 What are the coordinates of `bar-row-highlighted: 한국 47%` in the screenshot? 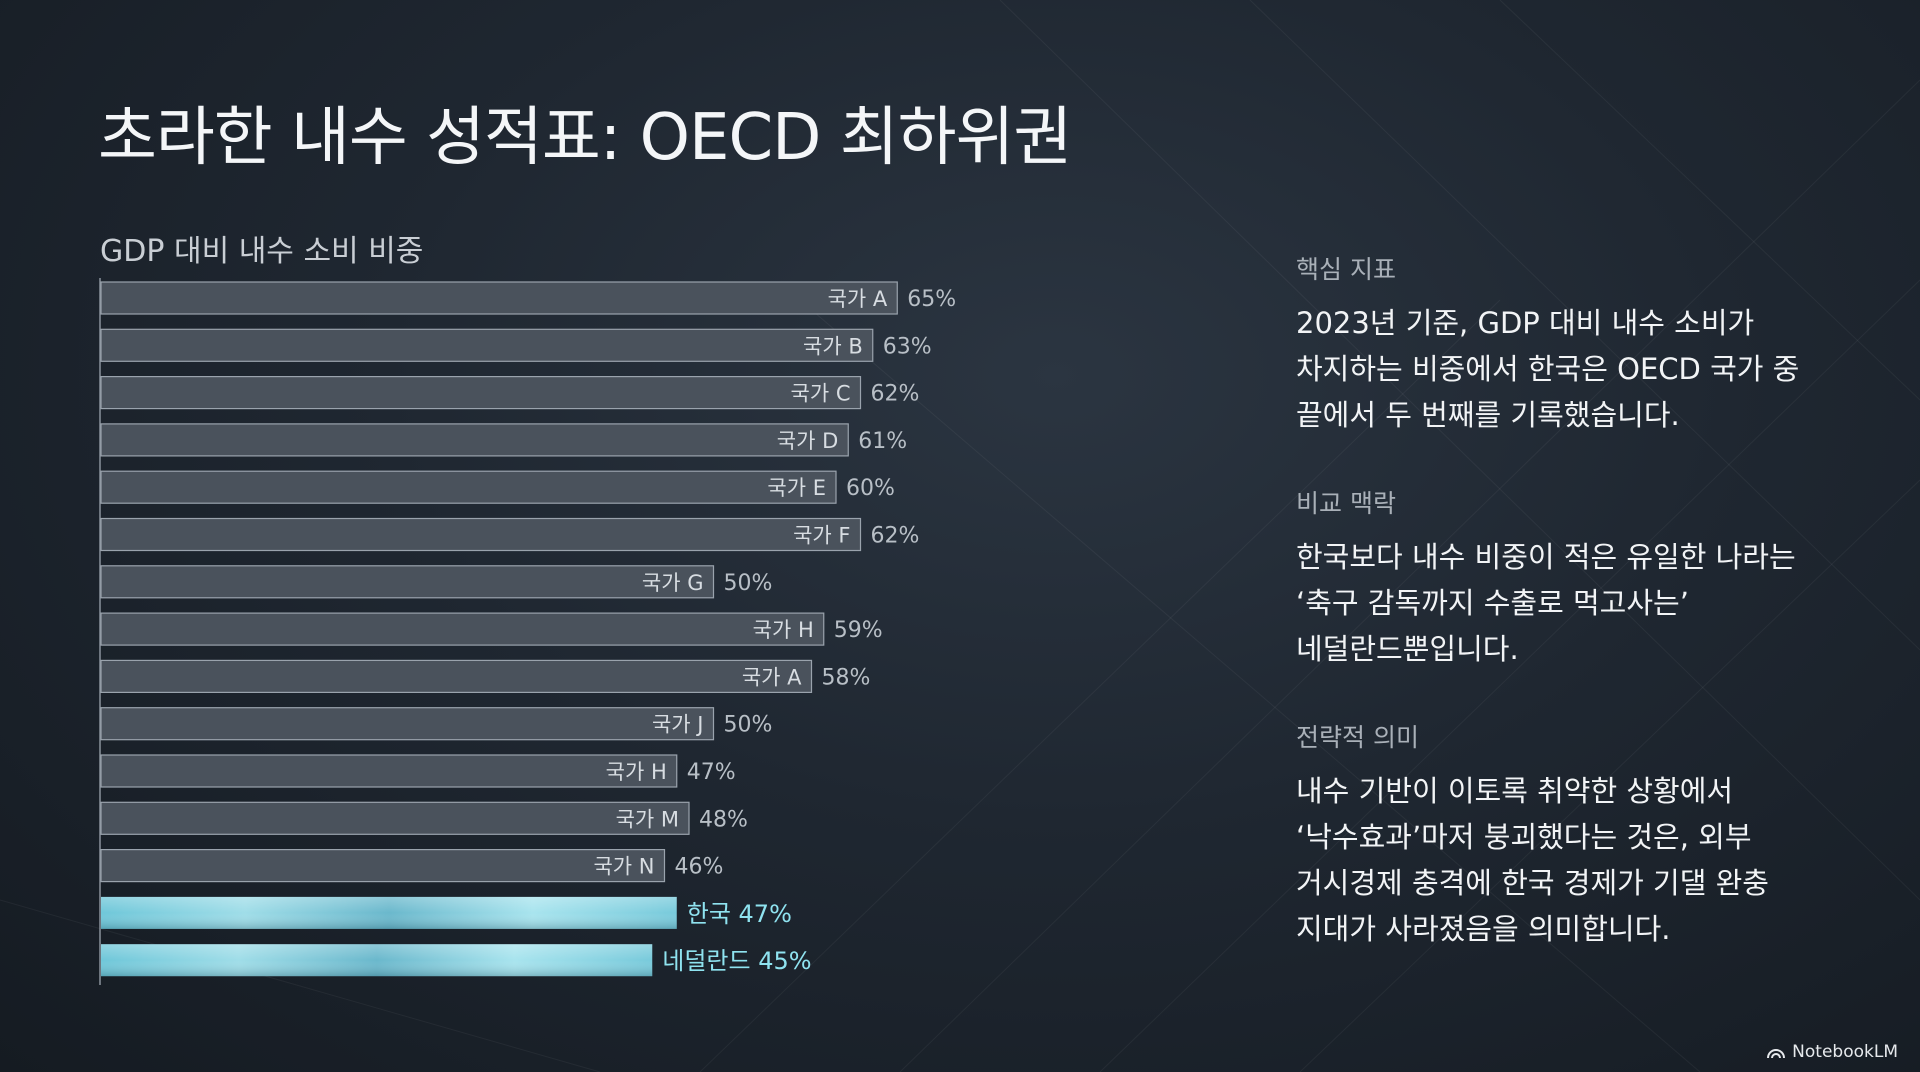 It's located at (446, 912).